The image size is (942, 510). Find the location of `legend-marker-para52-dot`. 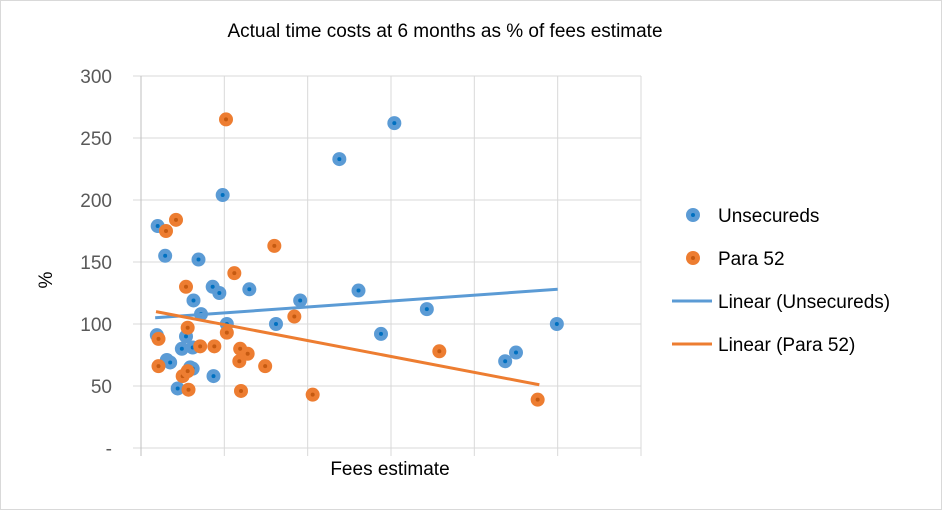

legend-marker-para52-dot is located at coordinates (693, 258).